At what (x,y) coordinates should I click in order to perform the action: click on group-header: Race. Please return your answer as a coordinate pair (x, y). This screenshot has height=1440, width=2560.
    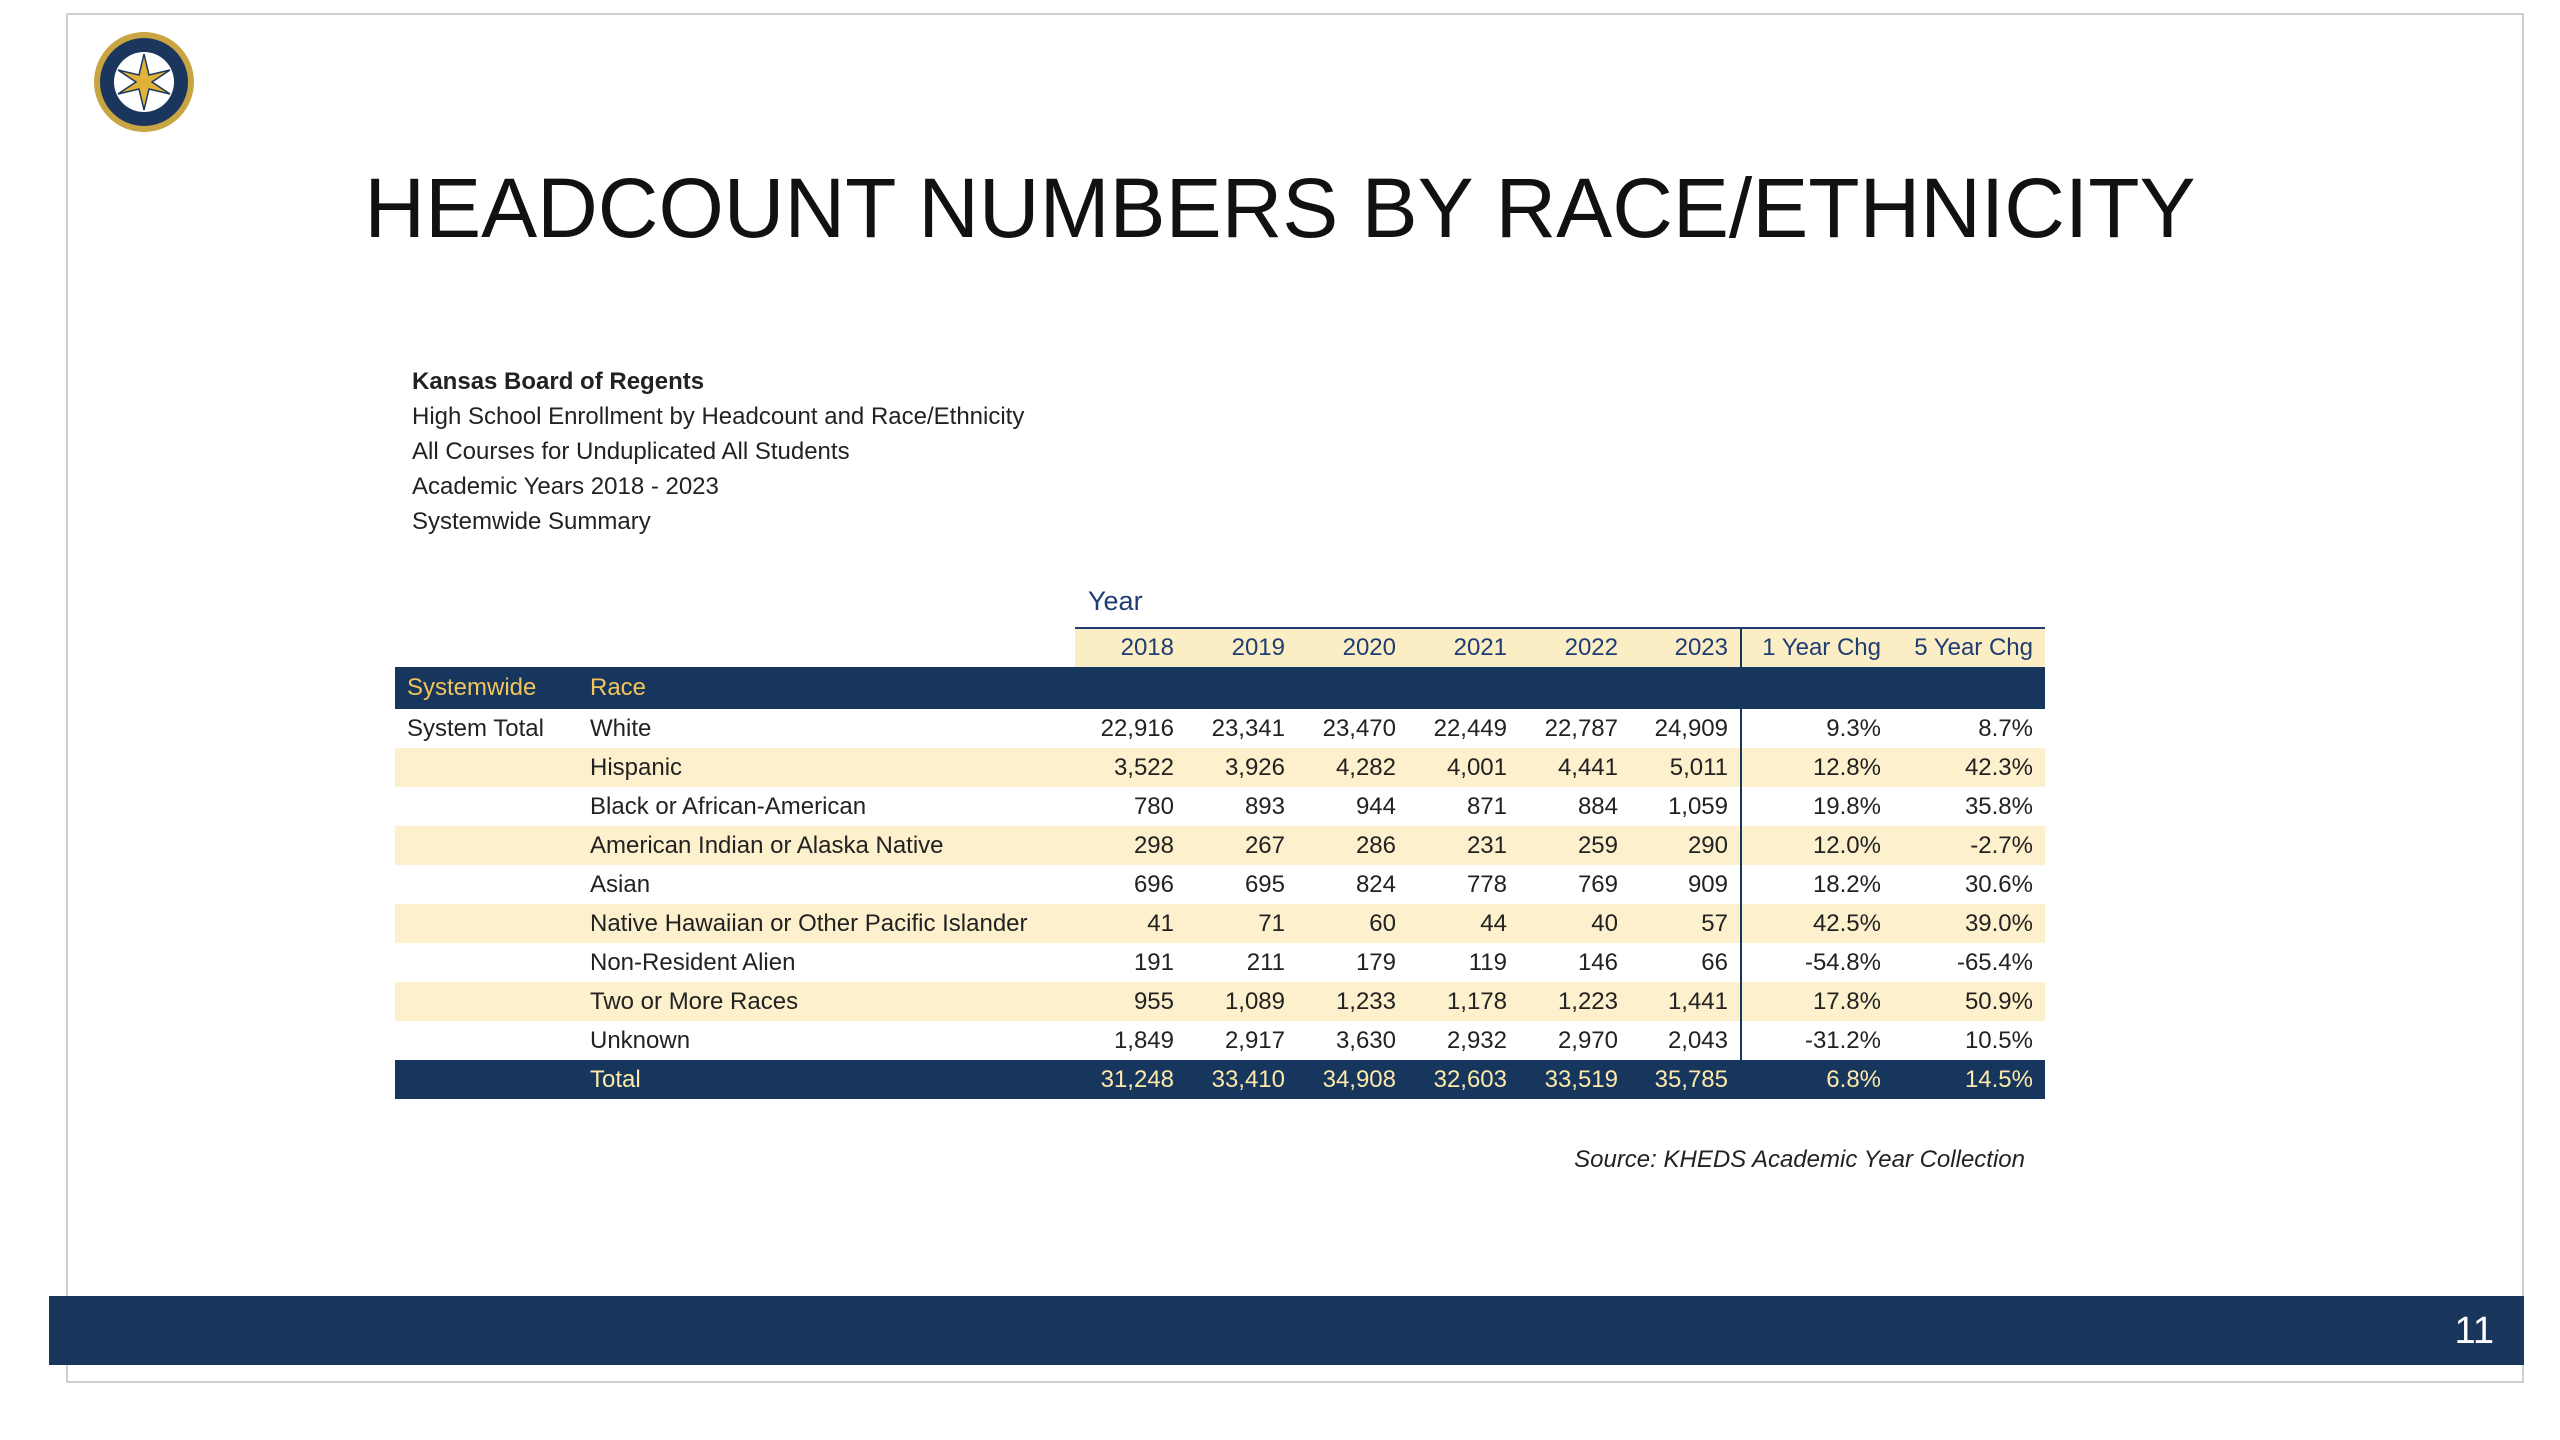
    Looking at the image, I should click on (826, 688).